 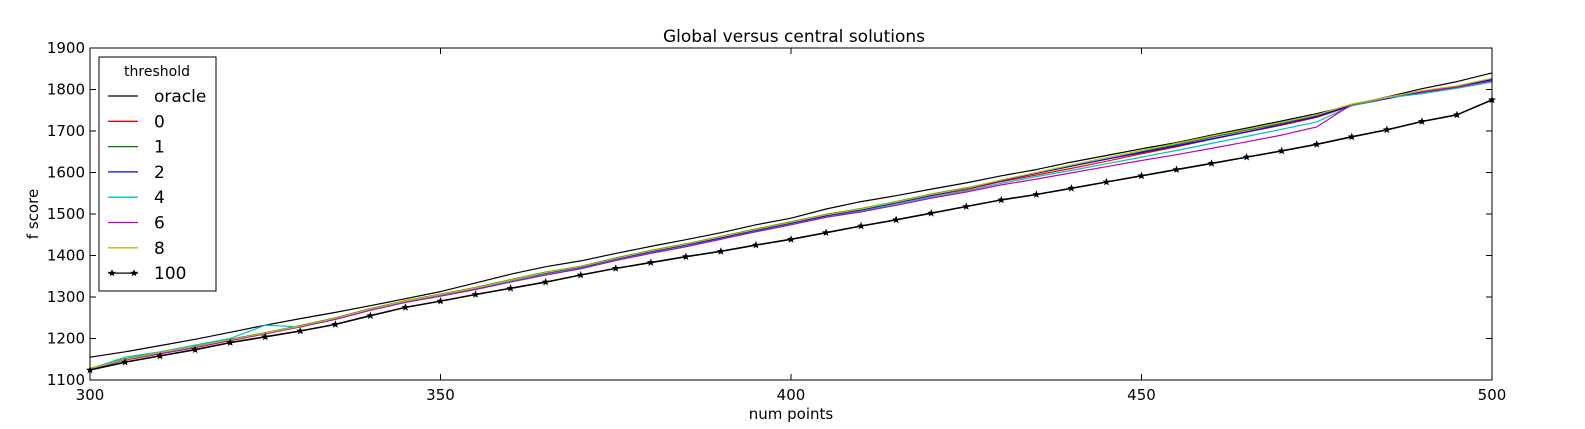 I want to click on legend-items: oracle 0 1 2 4 6 8 100, so click(x=157, y=185).